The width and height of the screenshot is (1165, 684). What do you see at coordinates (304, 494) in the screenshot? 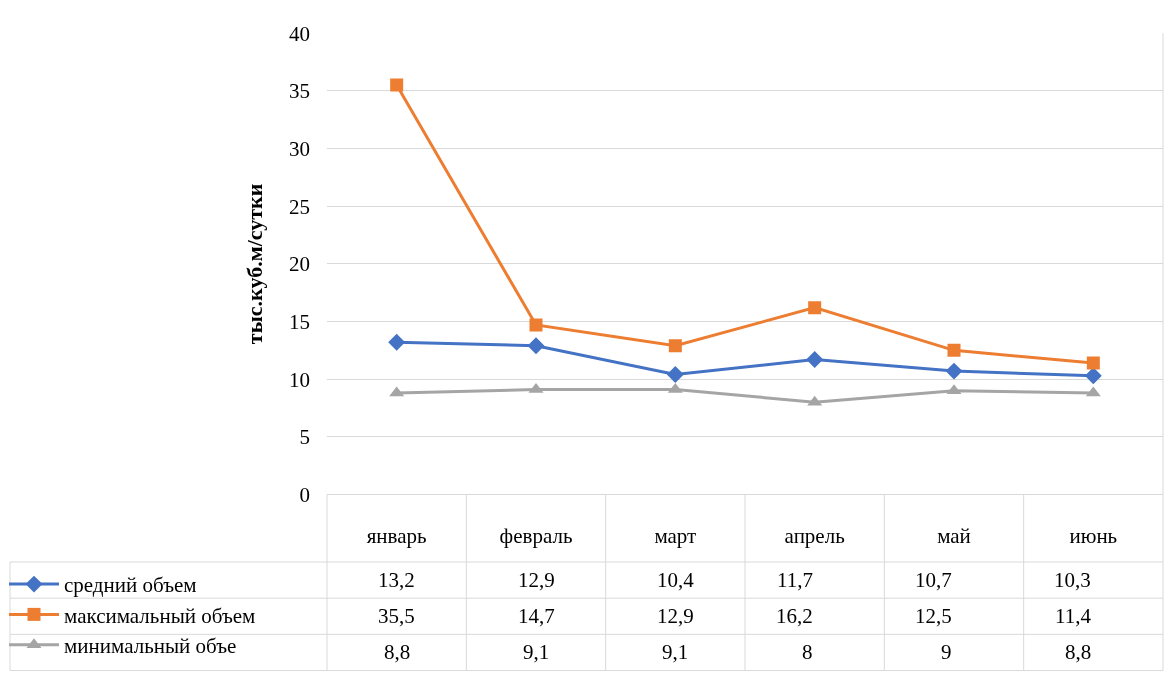
I see `y-tick-label: 0` at bounding box center [304, 494].